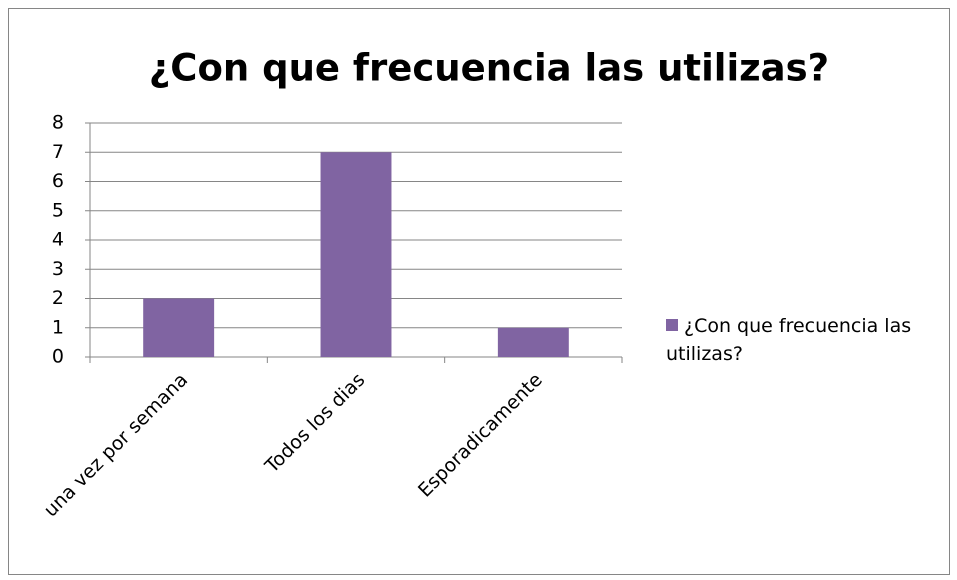  What do you see at coordinates (58, 152) in the screenshot?
I see `y-tick-label: 7` at bounding box center [58, 152].